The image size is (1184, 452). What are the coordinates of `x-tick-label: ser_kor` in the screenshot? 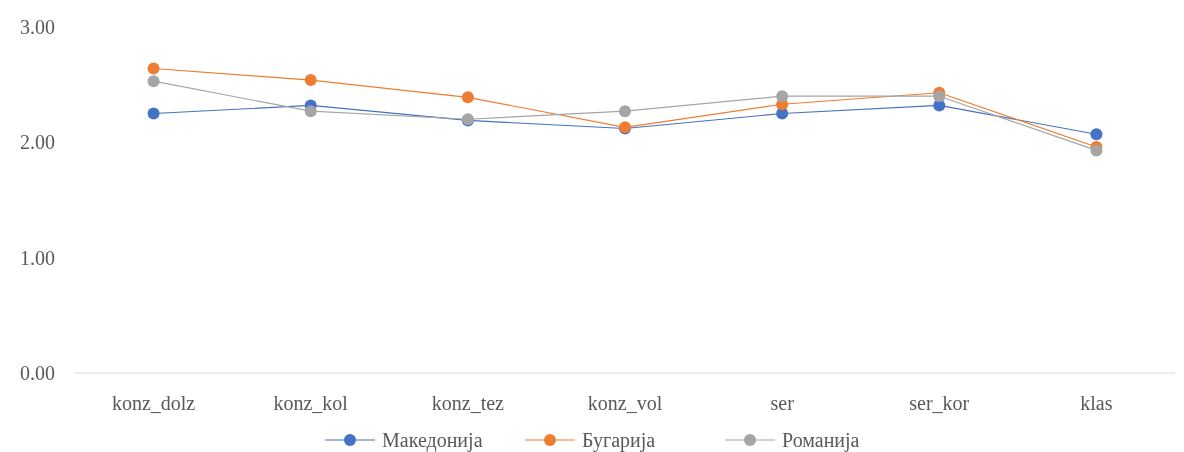 It's located at (939, 403).